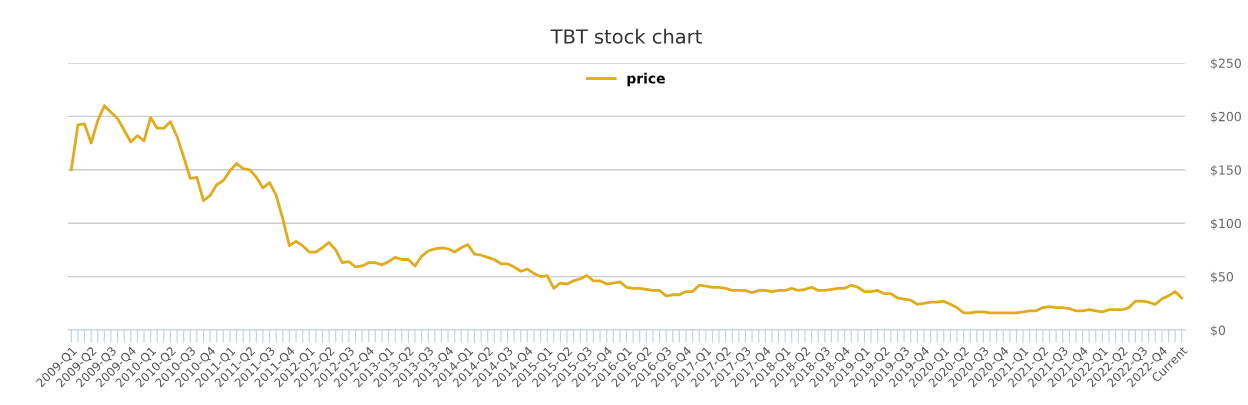 The image size is (1248, 405). What do you see at coordinates (646, 79) in the screenshot?
I see `legend-label: price` at bounding box center [646, 79].